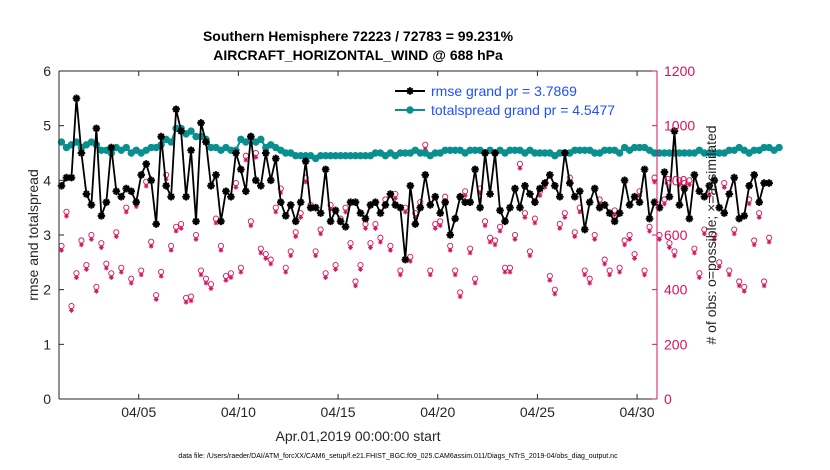 The image size is (830, 470). What do you see at coordinates (504, 91) in the screenshot?
I see `legend-rmse-label: rmse grand pr = 3.7869` at bounding box center [504, 91].